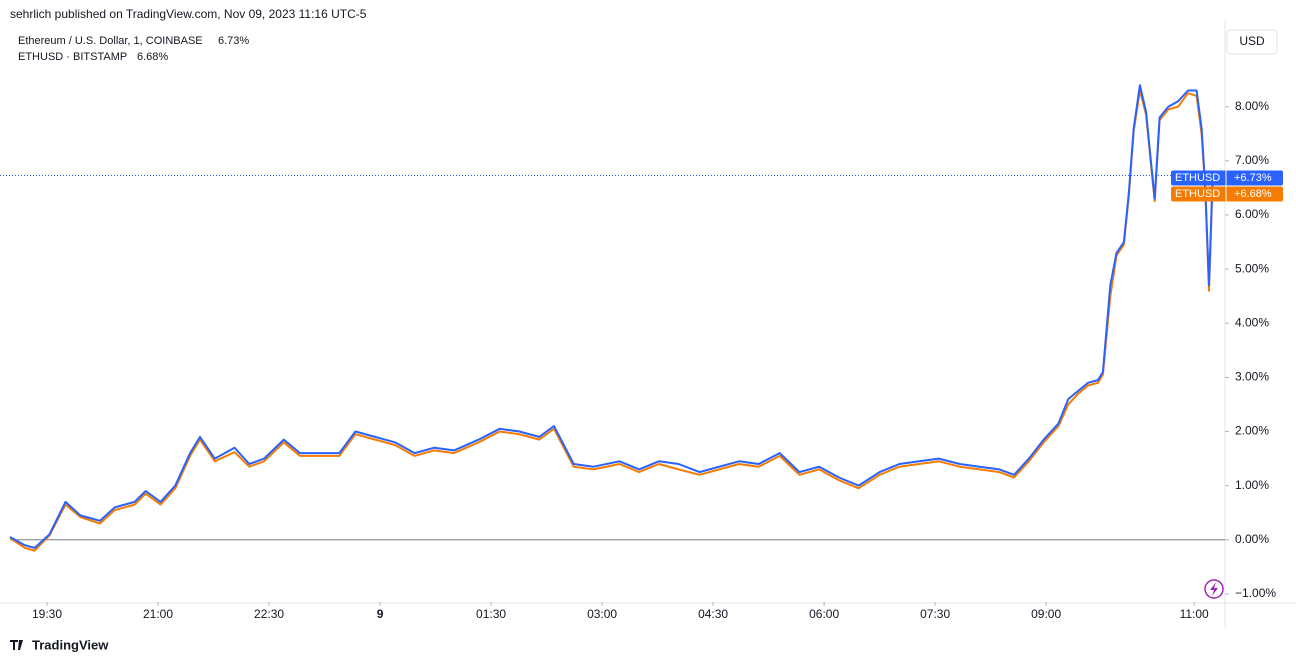 The width and height of the screenshot is (1296, 662). Describe the element at coordinates (1252, 268) in the screenshot. I see `y-tick-label: 5.00%` at that location.